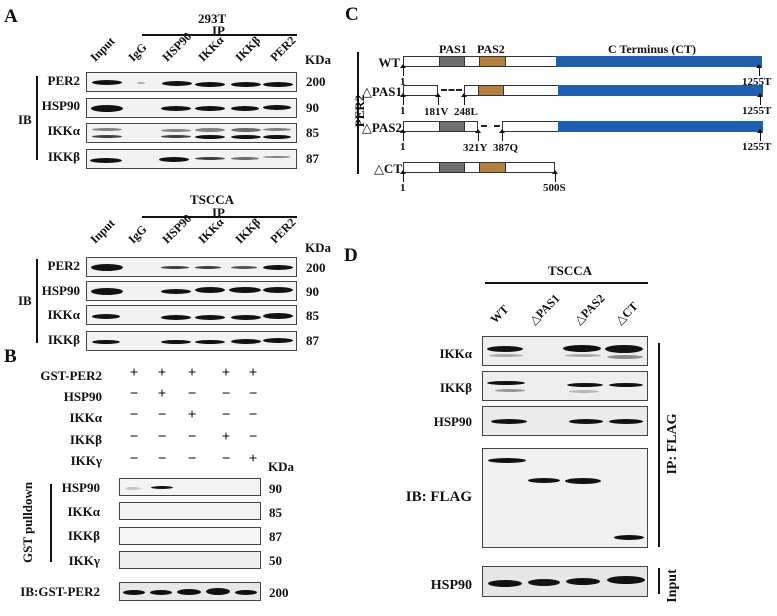 Image resolution: width=777 pixels, height=616 pixels. What do you see at coordinates (440, 126) in the screenshot?
I see `construct-bar-dpas2-n` at bounding box center [440, 126].